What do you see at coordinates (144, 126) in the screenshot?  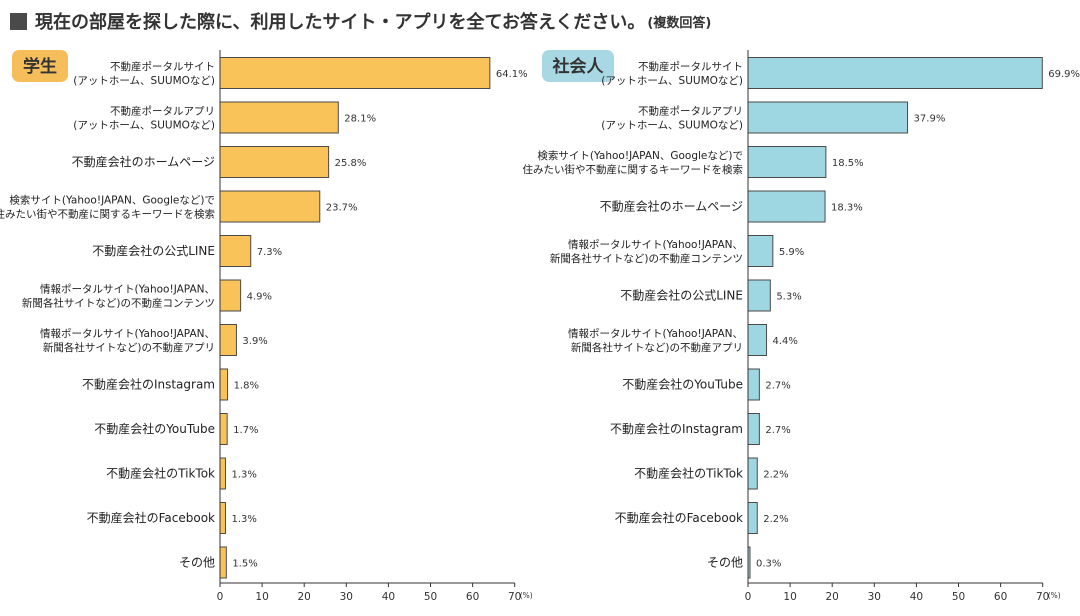 I see `student-category-label-1-1: (アットホーム、SUUMOなど)` at bounding box center [144, 126].